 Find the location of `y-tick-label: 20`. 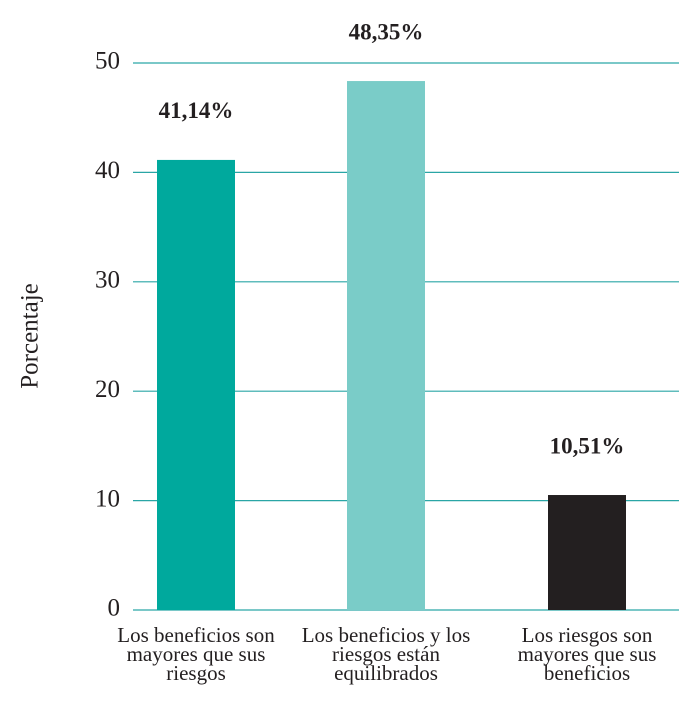

y-tick-label: 20 is located at coordinates (107, 389).